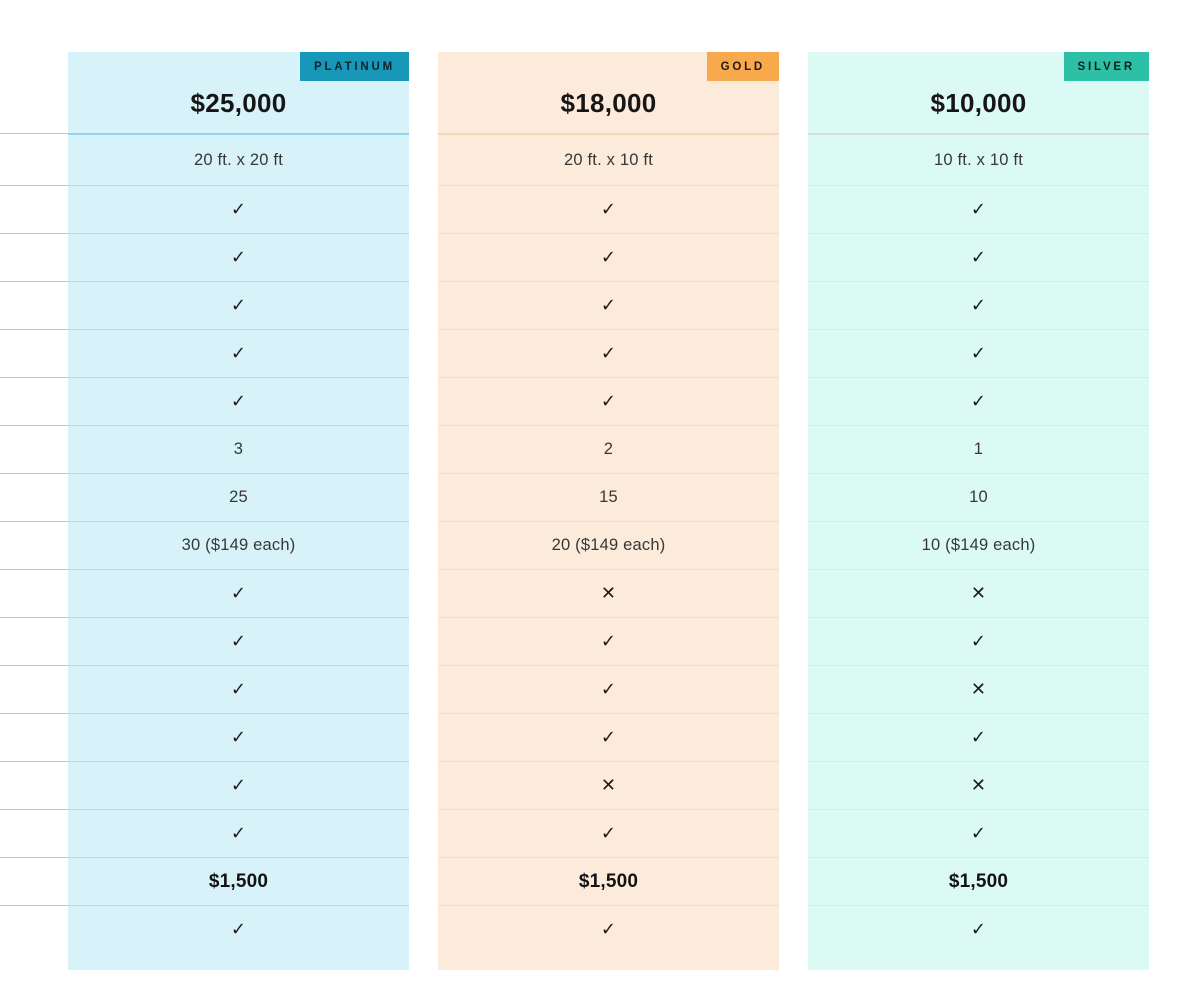  I want to click on tier-row: 20 ft. x 20 ft, so click(238, 159).